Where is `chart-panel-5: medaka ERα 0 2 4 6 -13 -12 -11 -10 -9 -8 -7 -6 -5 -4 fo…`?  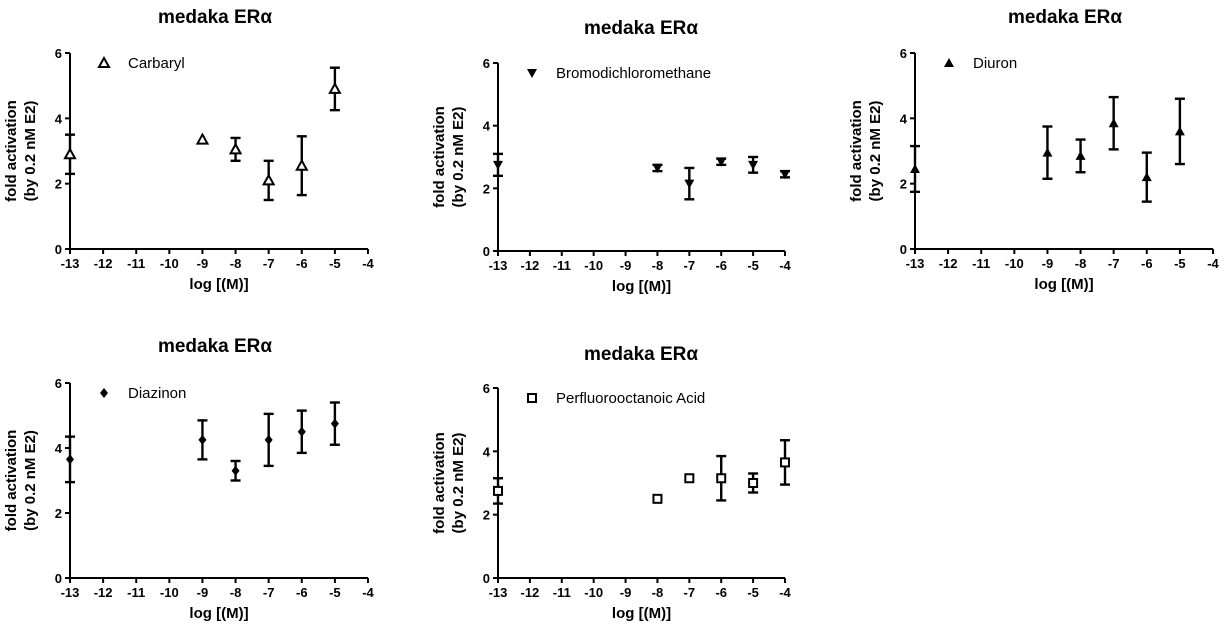 chart-panel-5: medaka ERα 0 2 4 6 -13 -12 -11 -10 -9 -8 -7 -6 -5 -4 fo… is located at coordinates (611, 483).